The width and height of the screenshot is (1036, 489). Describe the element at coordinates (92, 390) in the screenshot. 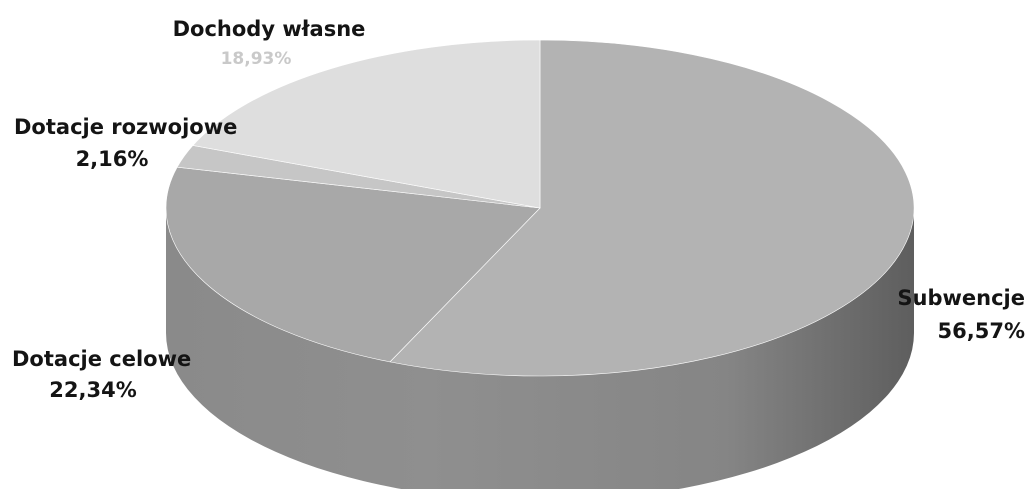

I see `label-dotacje-celowe-value: 22,34%` at that location.